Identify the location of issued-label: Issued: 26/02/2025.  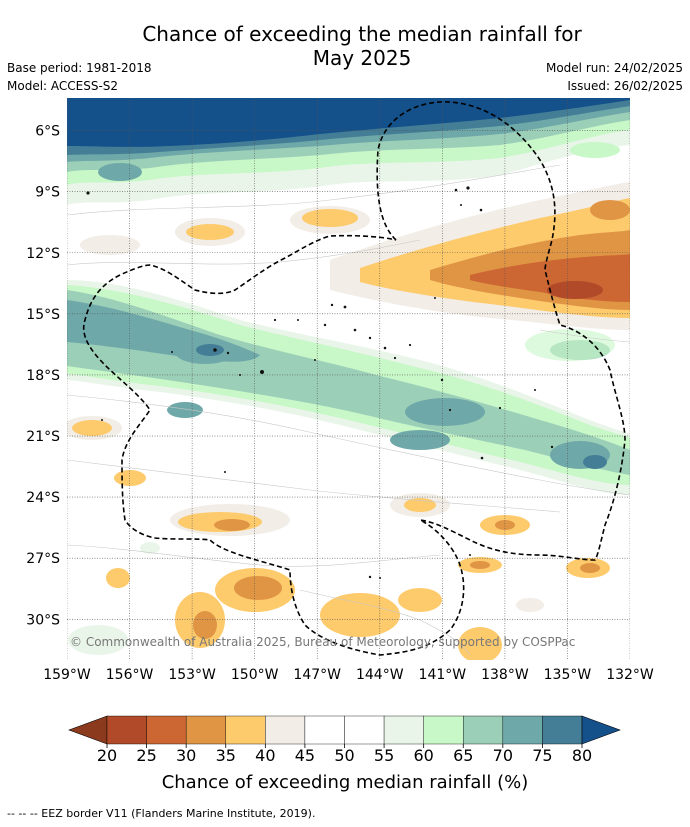
(625, 86).